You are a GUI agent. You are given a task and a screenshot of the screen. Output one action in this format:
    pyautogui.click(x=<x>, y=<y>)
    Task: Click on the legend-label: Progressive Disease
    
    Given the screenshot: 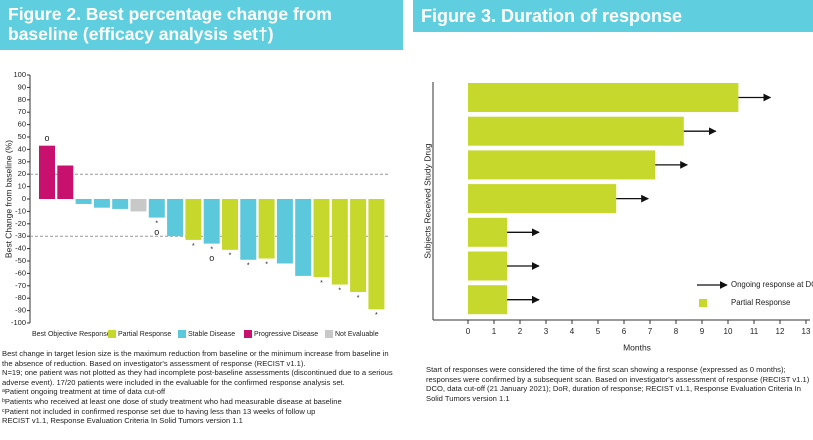 What is the action you would take?
    pyautogui.click(x=286, y=334)
    